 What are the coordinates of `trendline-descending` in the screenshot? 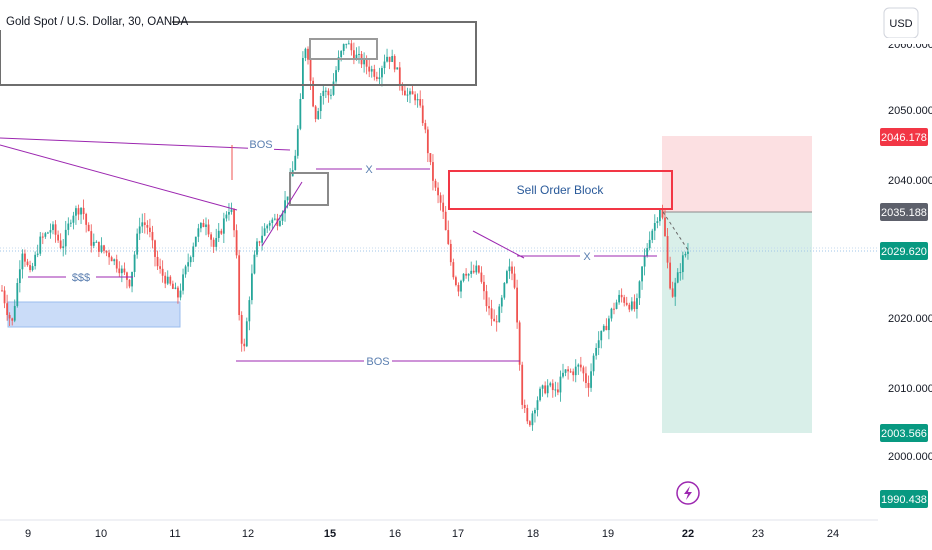 It's located at (498, 244).